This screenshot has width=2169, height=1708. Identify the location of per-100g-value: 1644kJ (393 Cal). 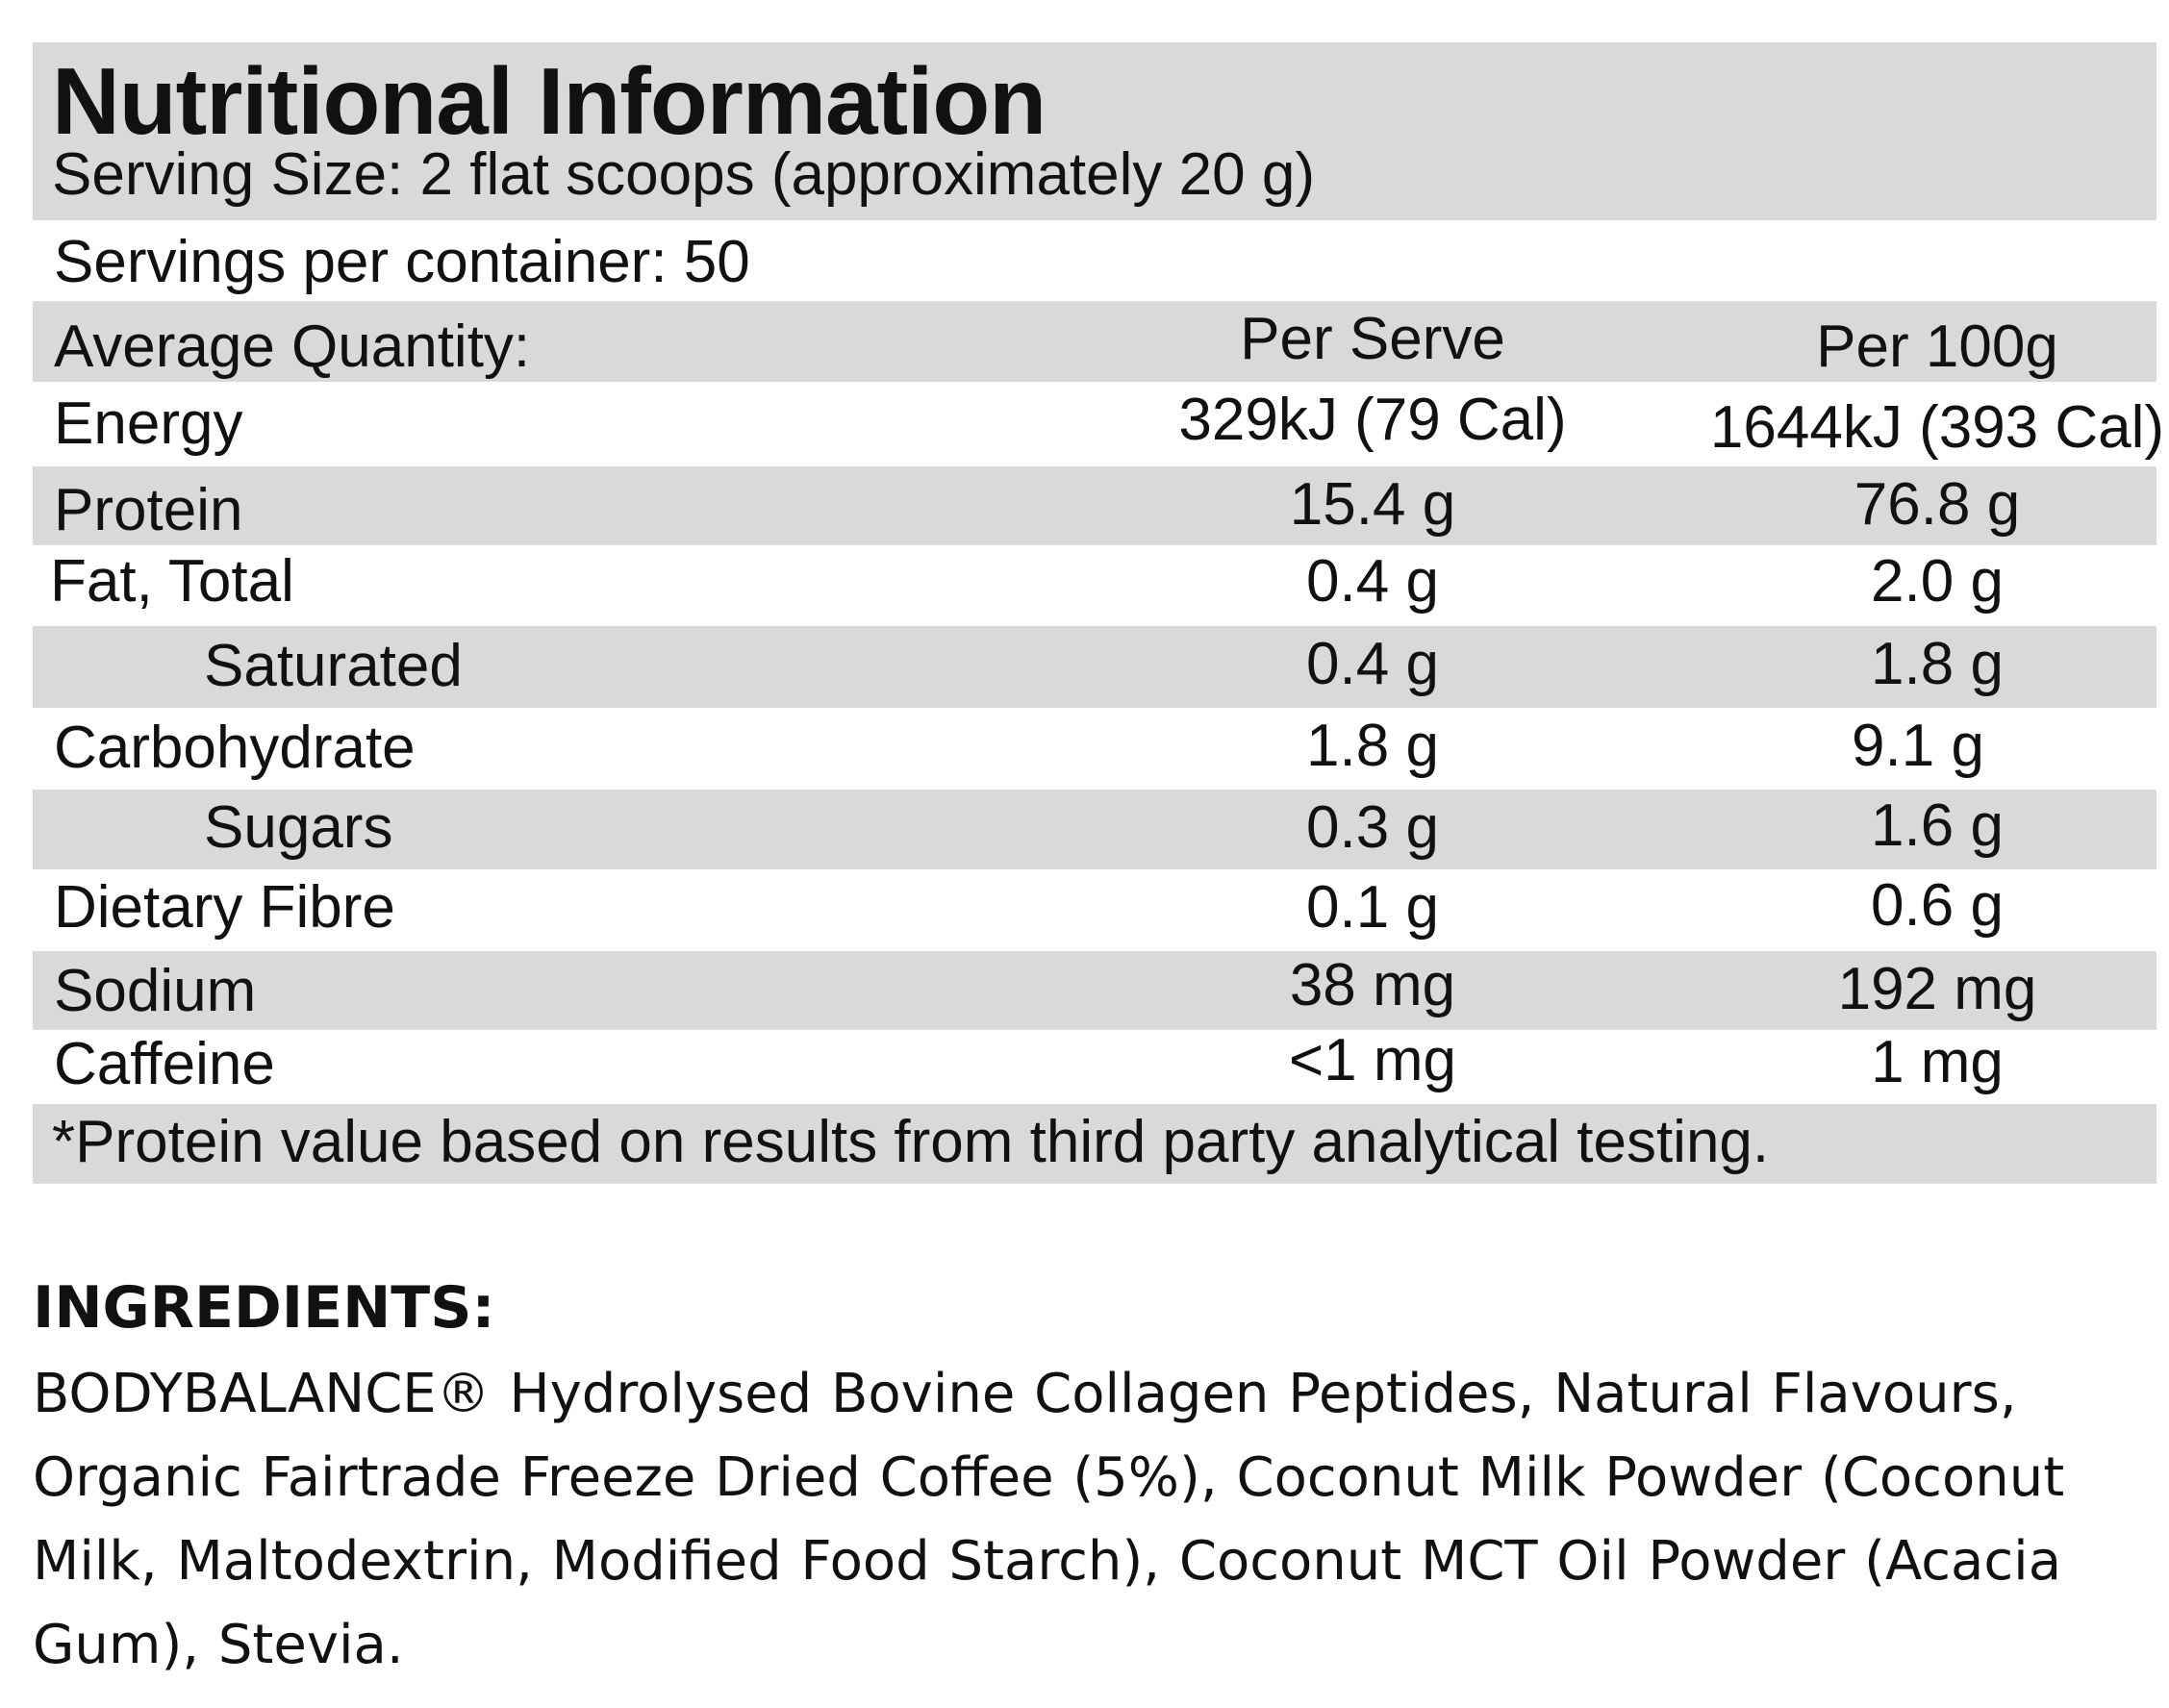
(1937, 427).